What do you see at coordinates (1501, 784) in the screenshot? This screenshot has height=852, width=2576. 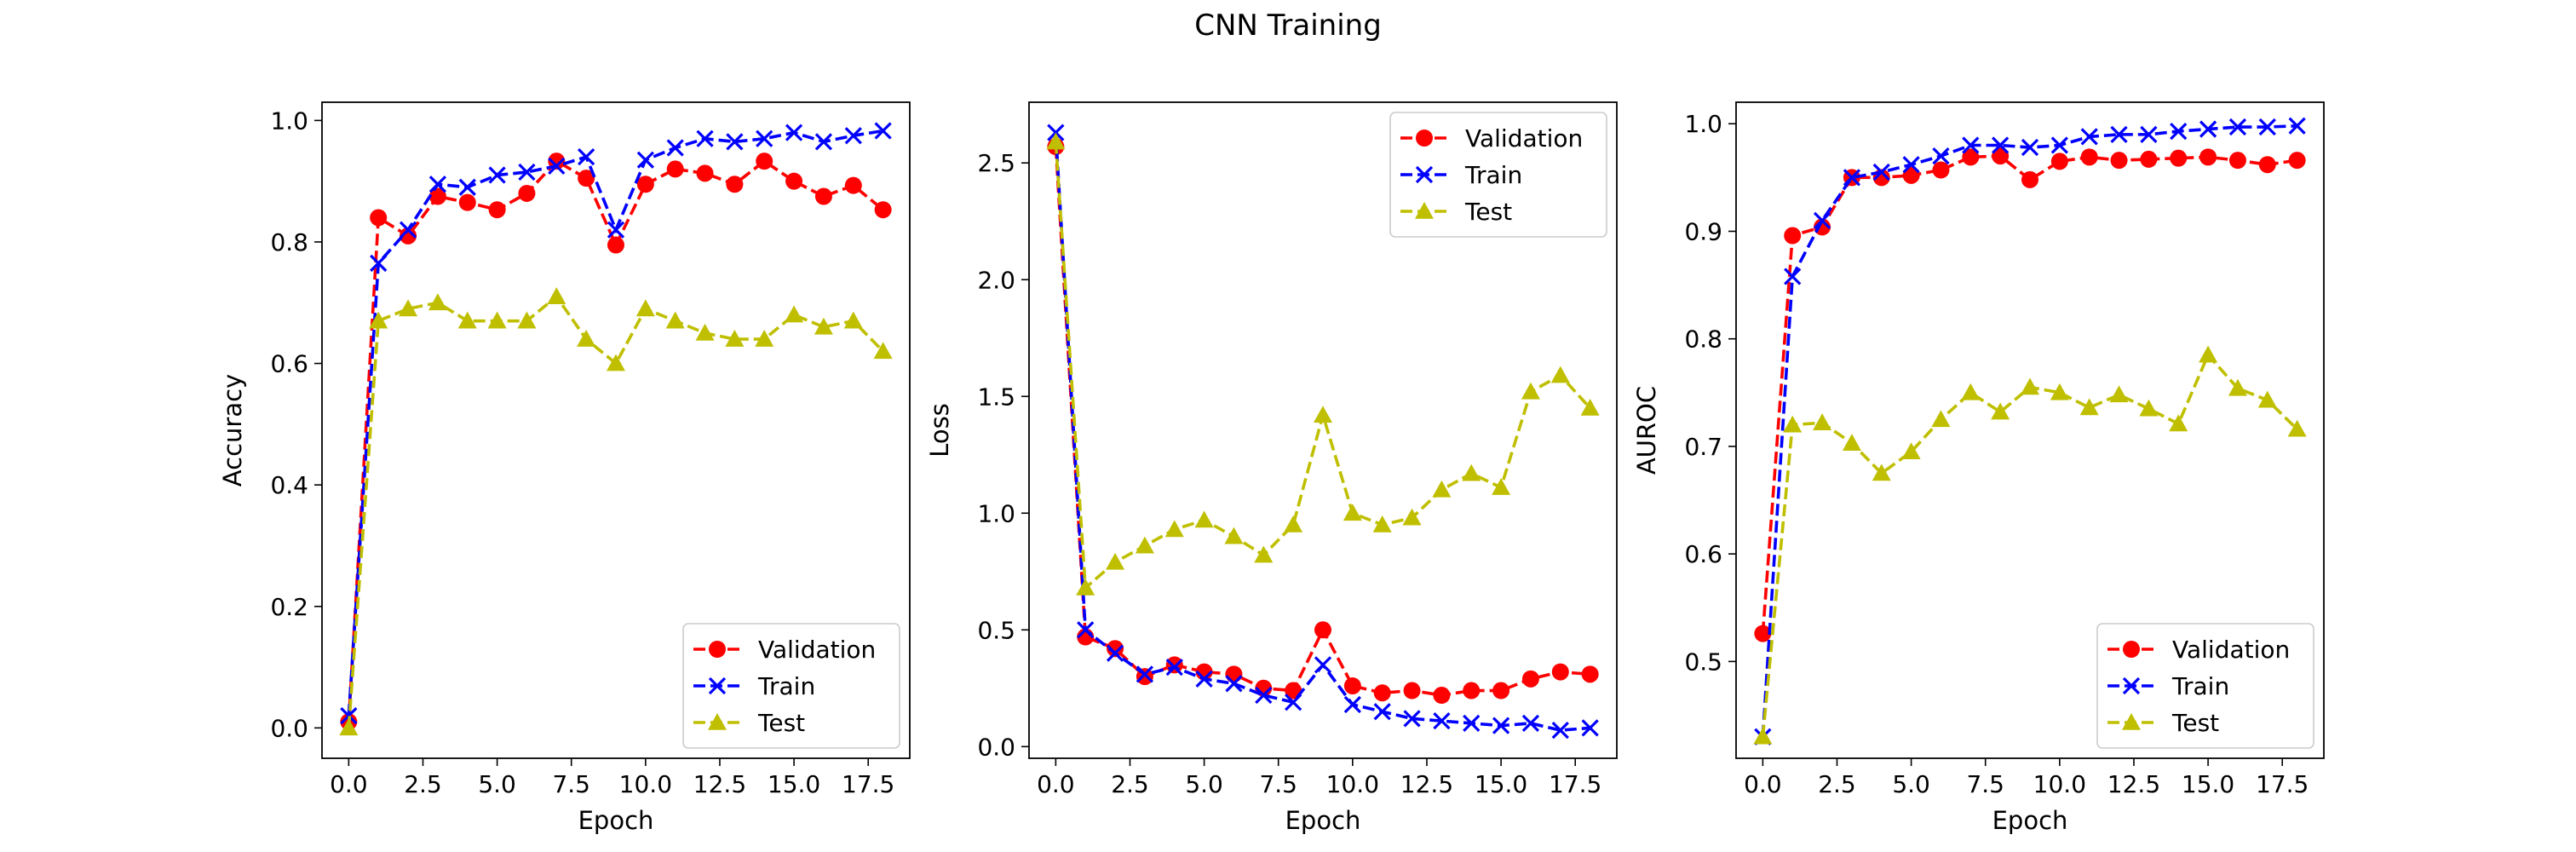 I see `x-tick-label: 15.0` at bounding box center [1501, 784].